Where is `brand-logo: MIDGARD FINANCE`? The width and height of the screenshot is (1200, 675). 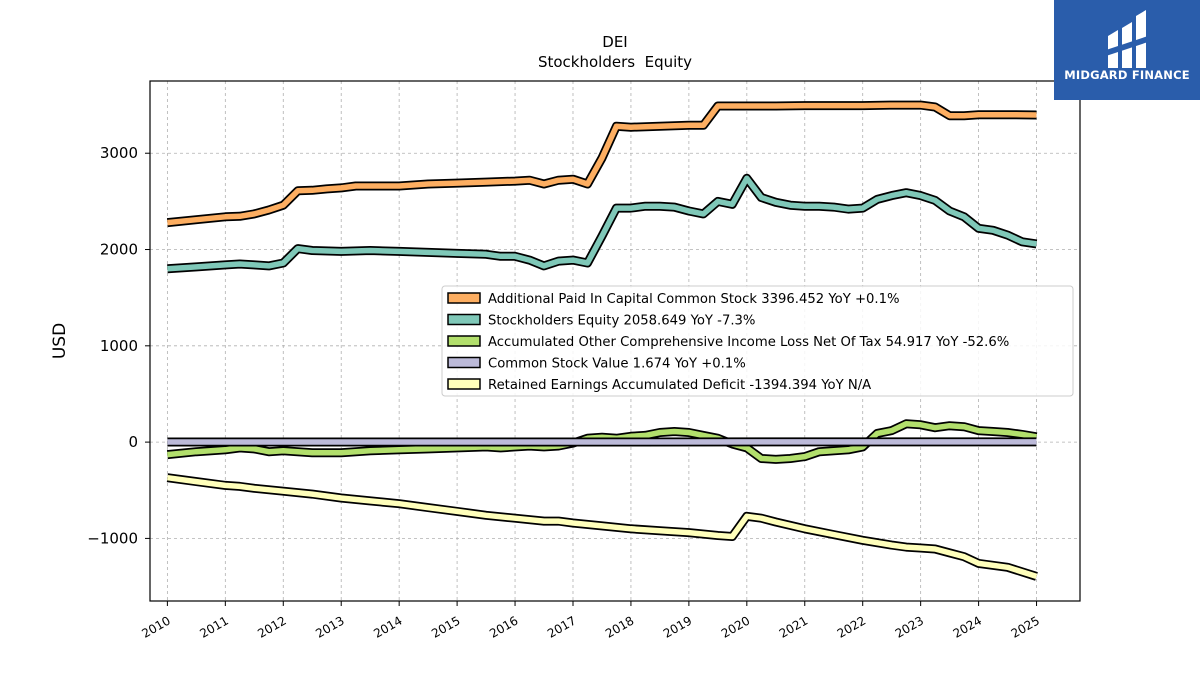 brand-logo: MIDGARD FINANCE is located at coordinates (1127, 50).